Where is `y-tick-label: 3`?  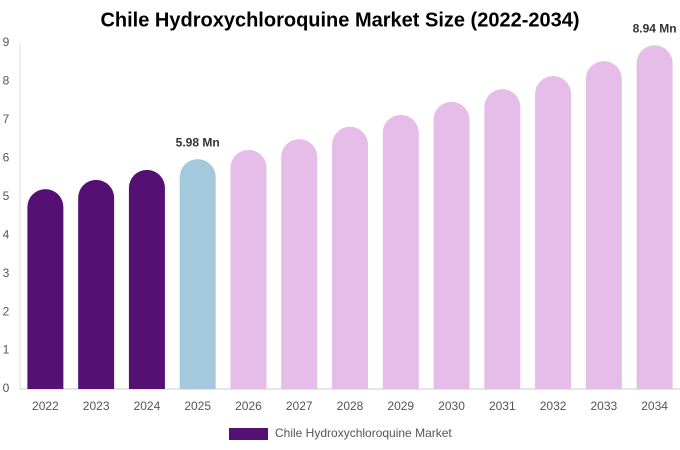 y-tick-label: 3 is located at coordinates (6, 273).